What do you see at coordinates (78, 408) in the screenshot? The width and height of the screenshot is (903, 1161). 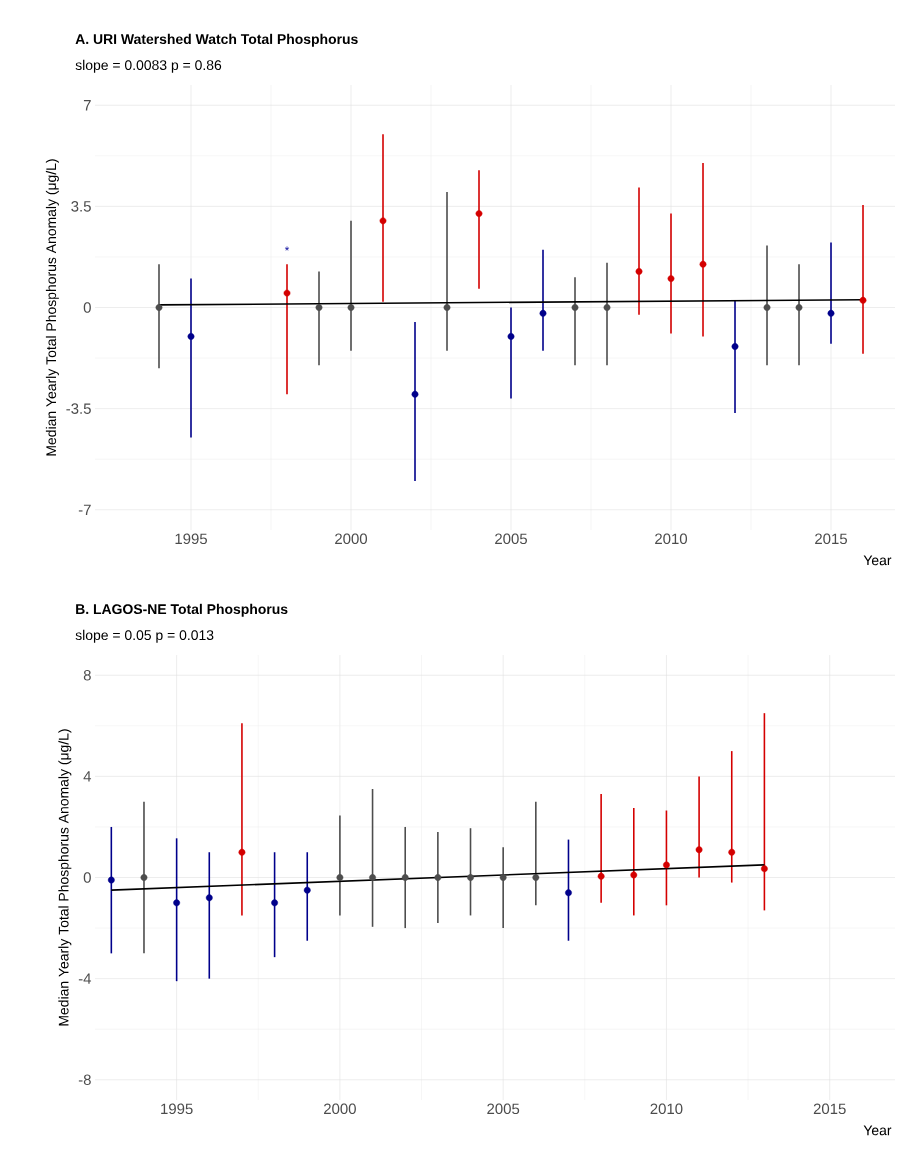 I see `y-tick-label: -3.5` at bounding box center [78, 408].